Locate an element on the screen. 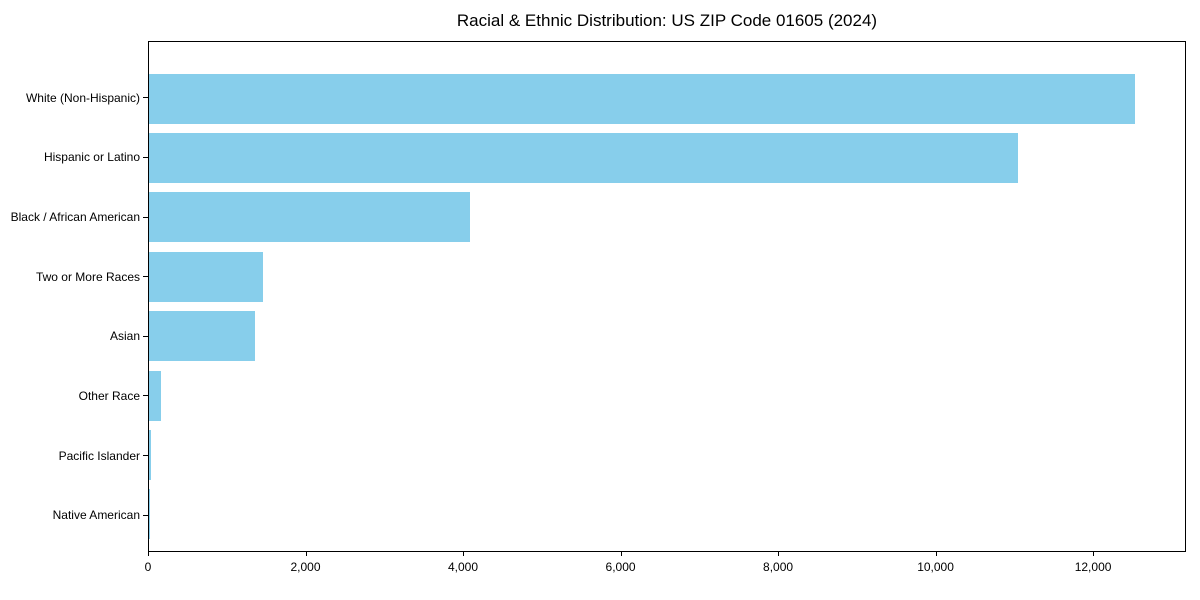 The width and height of the screenshot is (1200, 600). x-axis: 0 2,000 4,000 6,000 8,000 10,000 12,000 is located at coordinates (665, 572).